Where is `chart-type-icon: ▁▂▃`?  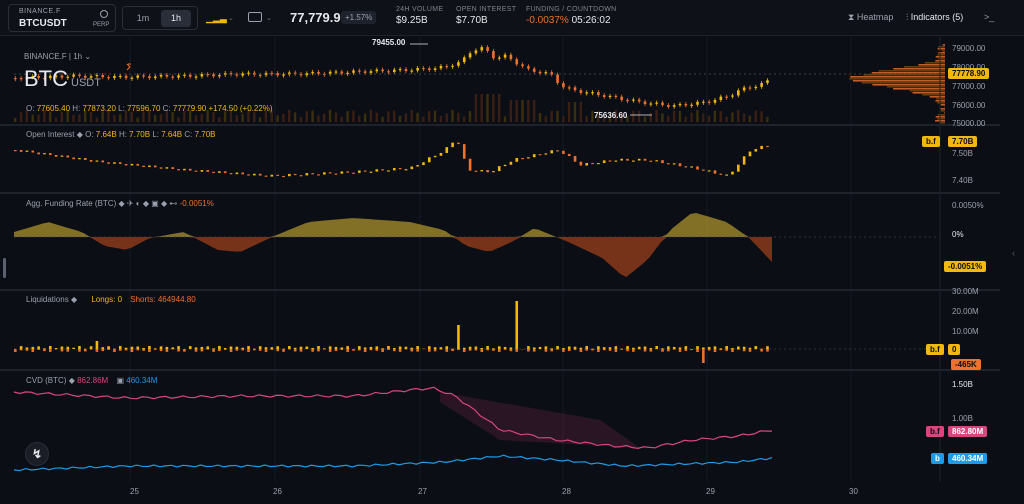
chart-type-icon: ▁▂▃ is located at coordinates (216, 18).